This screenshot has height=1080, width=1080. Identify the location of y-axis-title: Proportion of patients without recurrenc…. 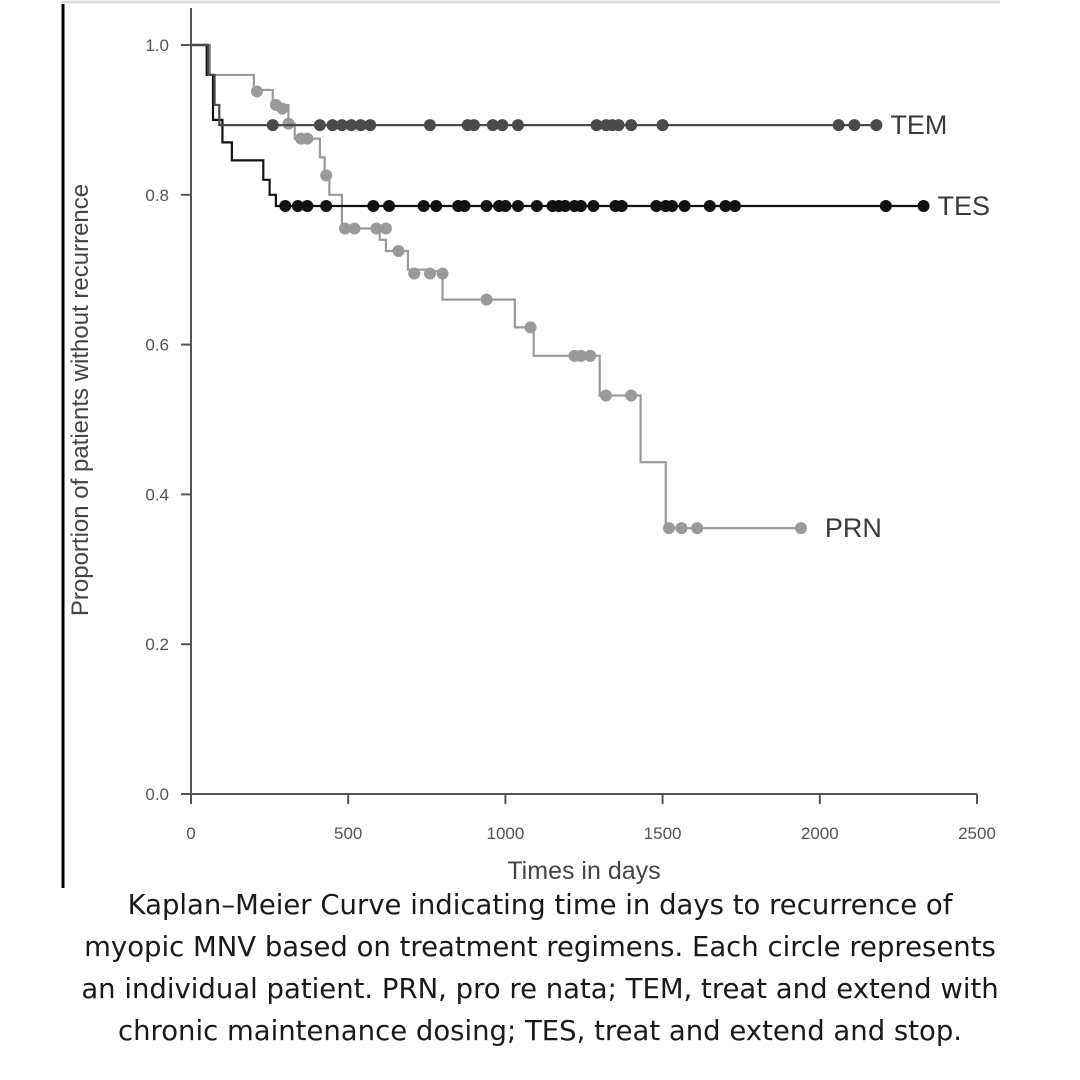
(80, 400).